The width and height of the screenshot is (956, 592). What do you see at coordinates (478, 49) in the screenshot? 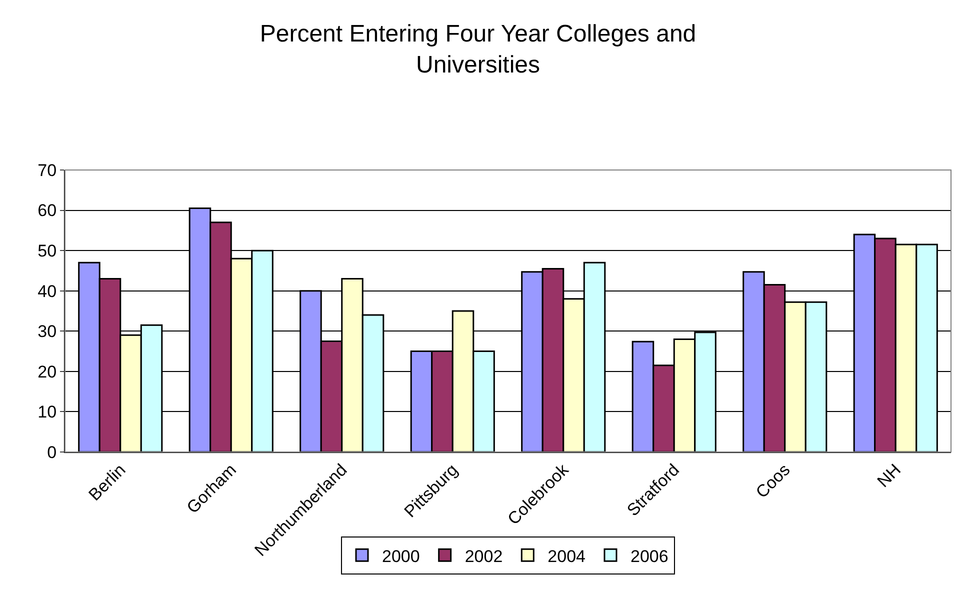
I see `chart-title: Percent Entering Four Year Colleges and Universities` at bounding box center [478, 49].